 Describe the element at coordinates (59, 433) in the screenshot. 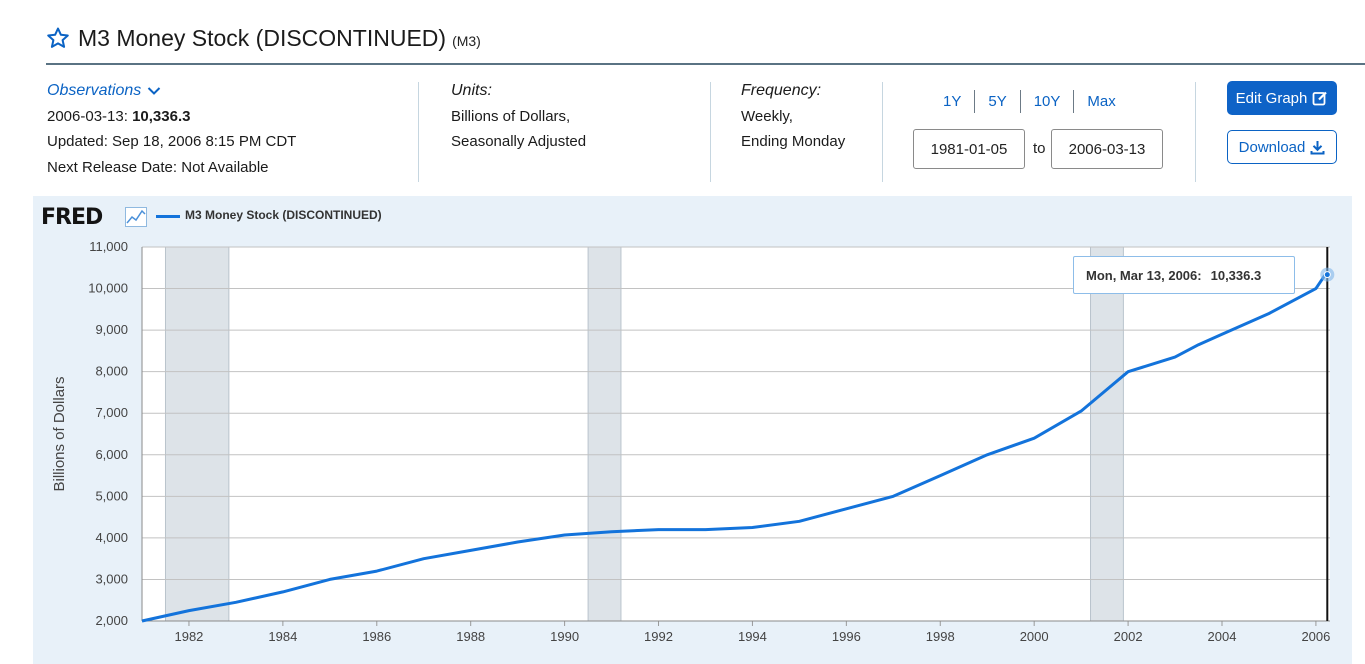

I see `y-axis-label: Billions of Dollars` at that location.